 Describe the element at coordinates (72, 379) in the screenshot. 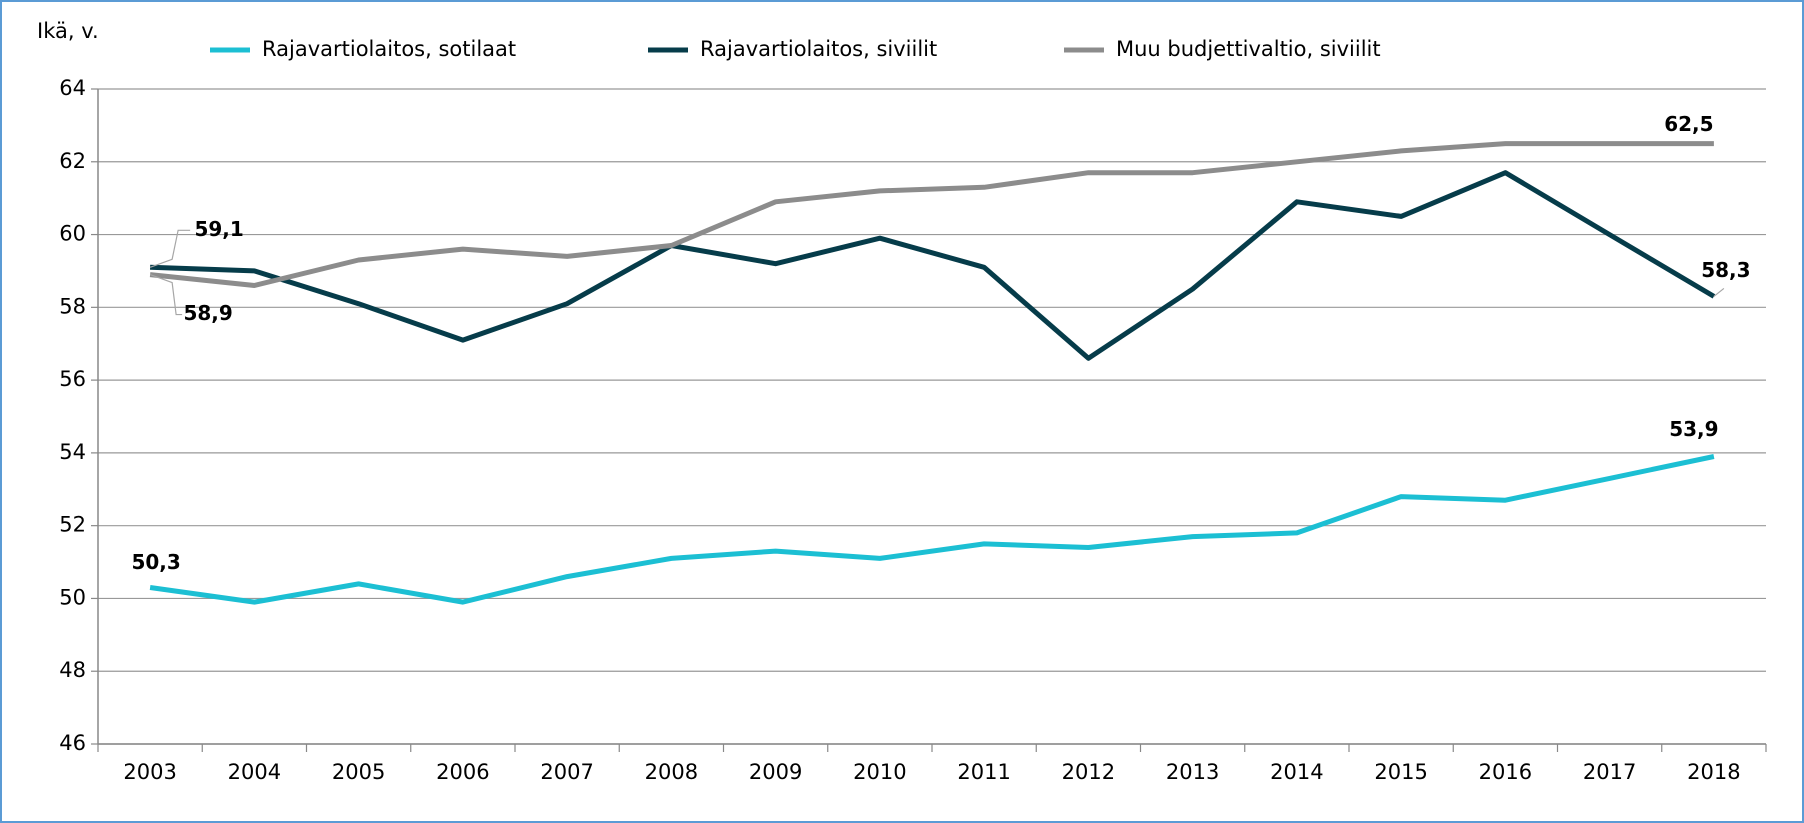

I see `y-tick-label: 56` at that location.